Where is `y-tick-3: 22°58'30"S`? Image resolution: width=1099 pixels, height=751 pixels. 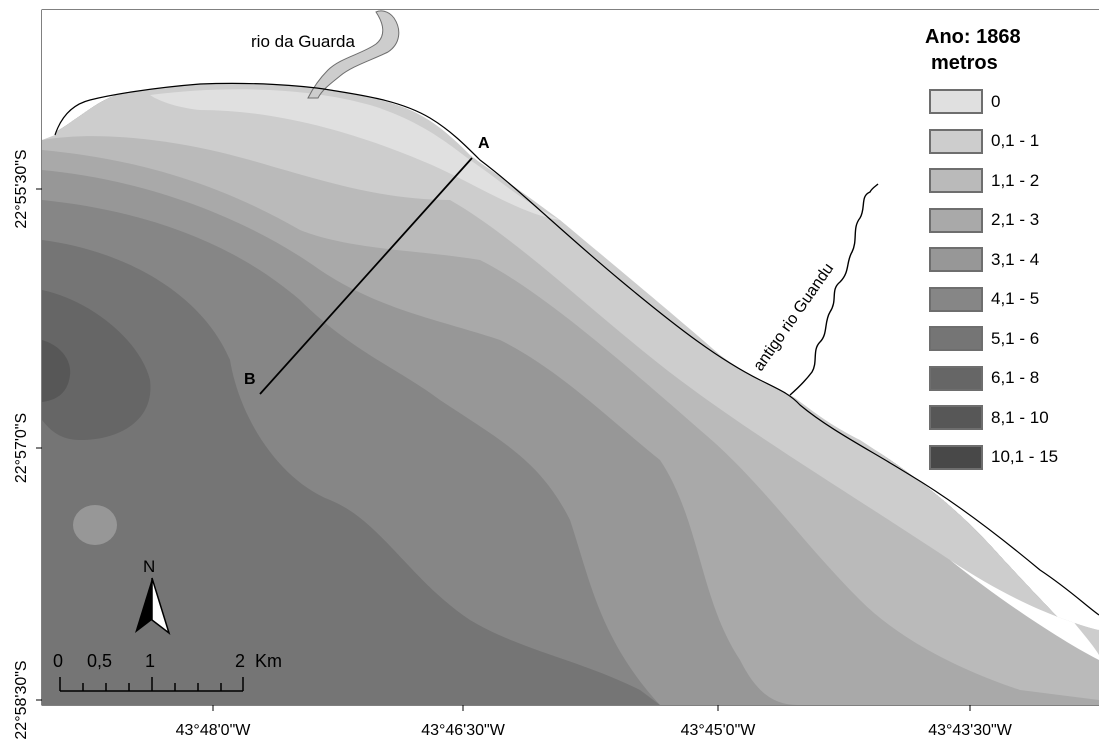
y-tick-3: 22°58'30"S is located at coordinates (21, 699).